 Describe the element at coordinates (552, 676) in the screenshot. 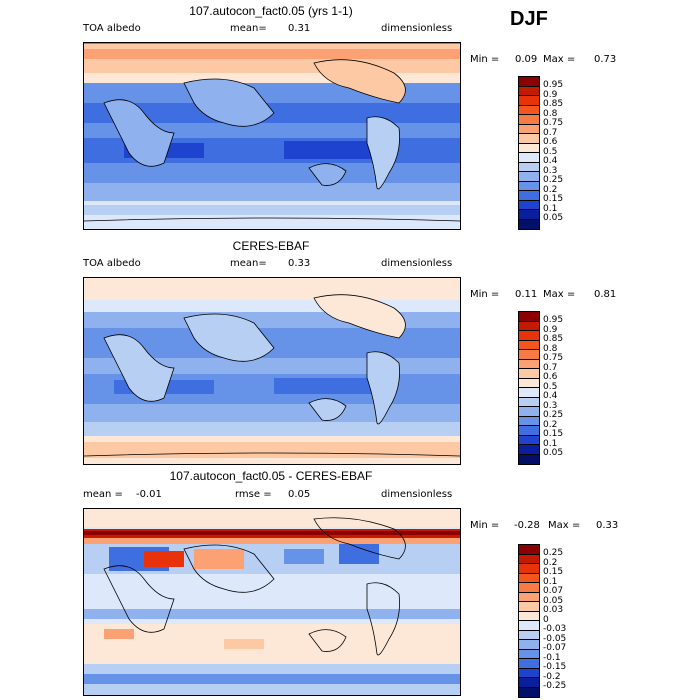

I see `colorbar-tick-label: -0.2` at that location.